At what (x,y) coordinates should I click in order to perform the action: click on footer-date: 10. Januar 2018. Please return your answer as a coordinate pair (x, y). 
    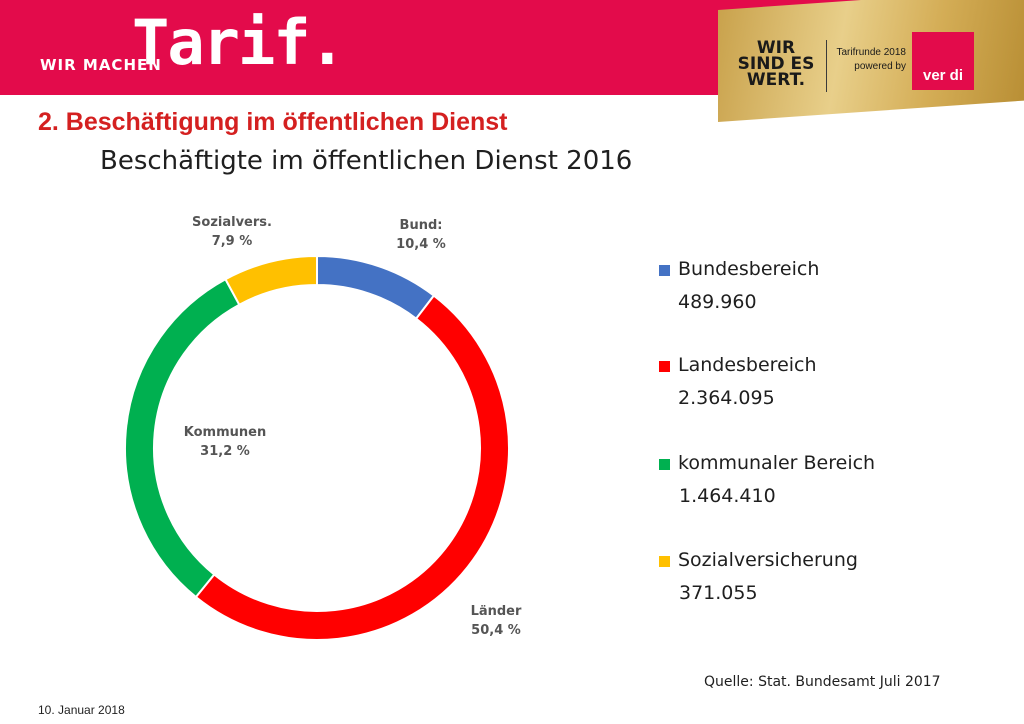
    Looking at the image, I should click on (81, 710).